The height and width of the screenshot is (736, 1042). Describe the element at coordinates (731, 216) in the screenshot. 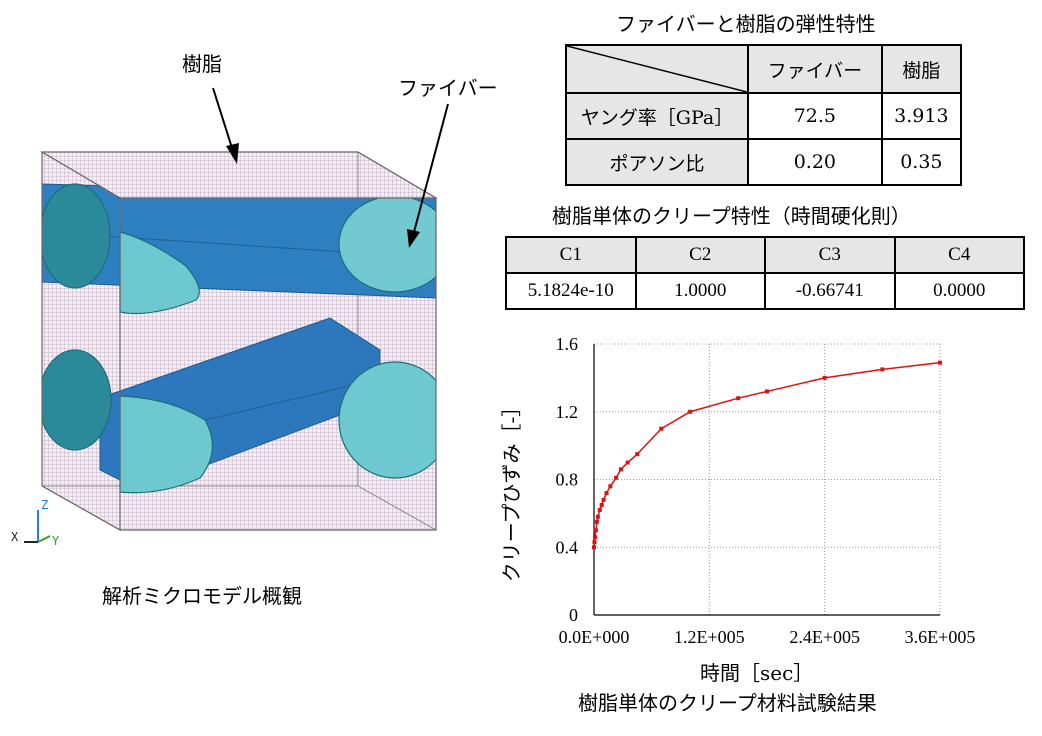

I see `creep-table-title: 樹脂単体のクリープ特性（時間硬化則）` at that location.